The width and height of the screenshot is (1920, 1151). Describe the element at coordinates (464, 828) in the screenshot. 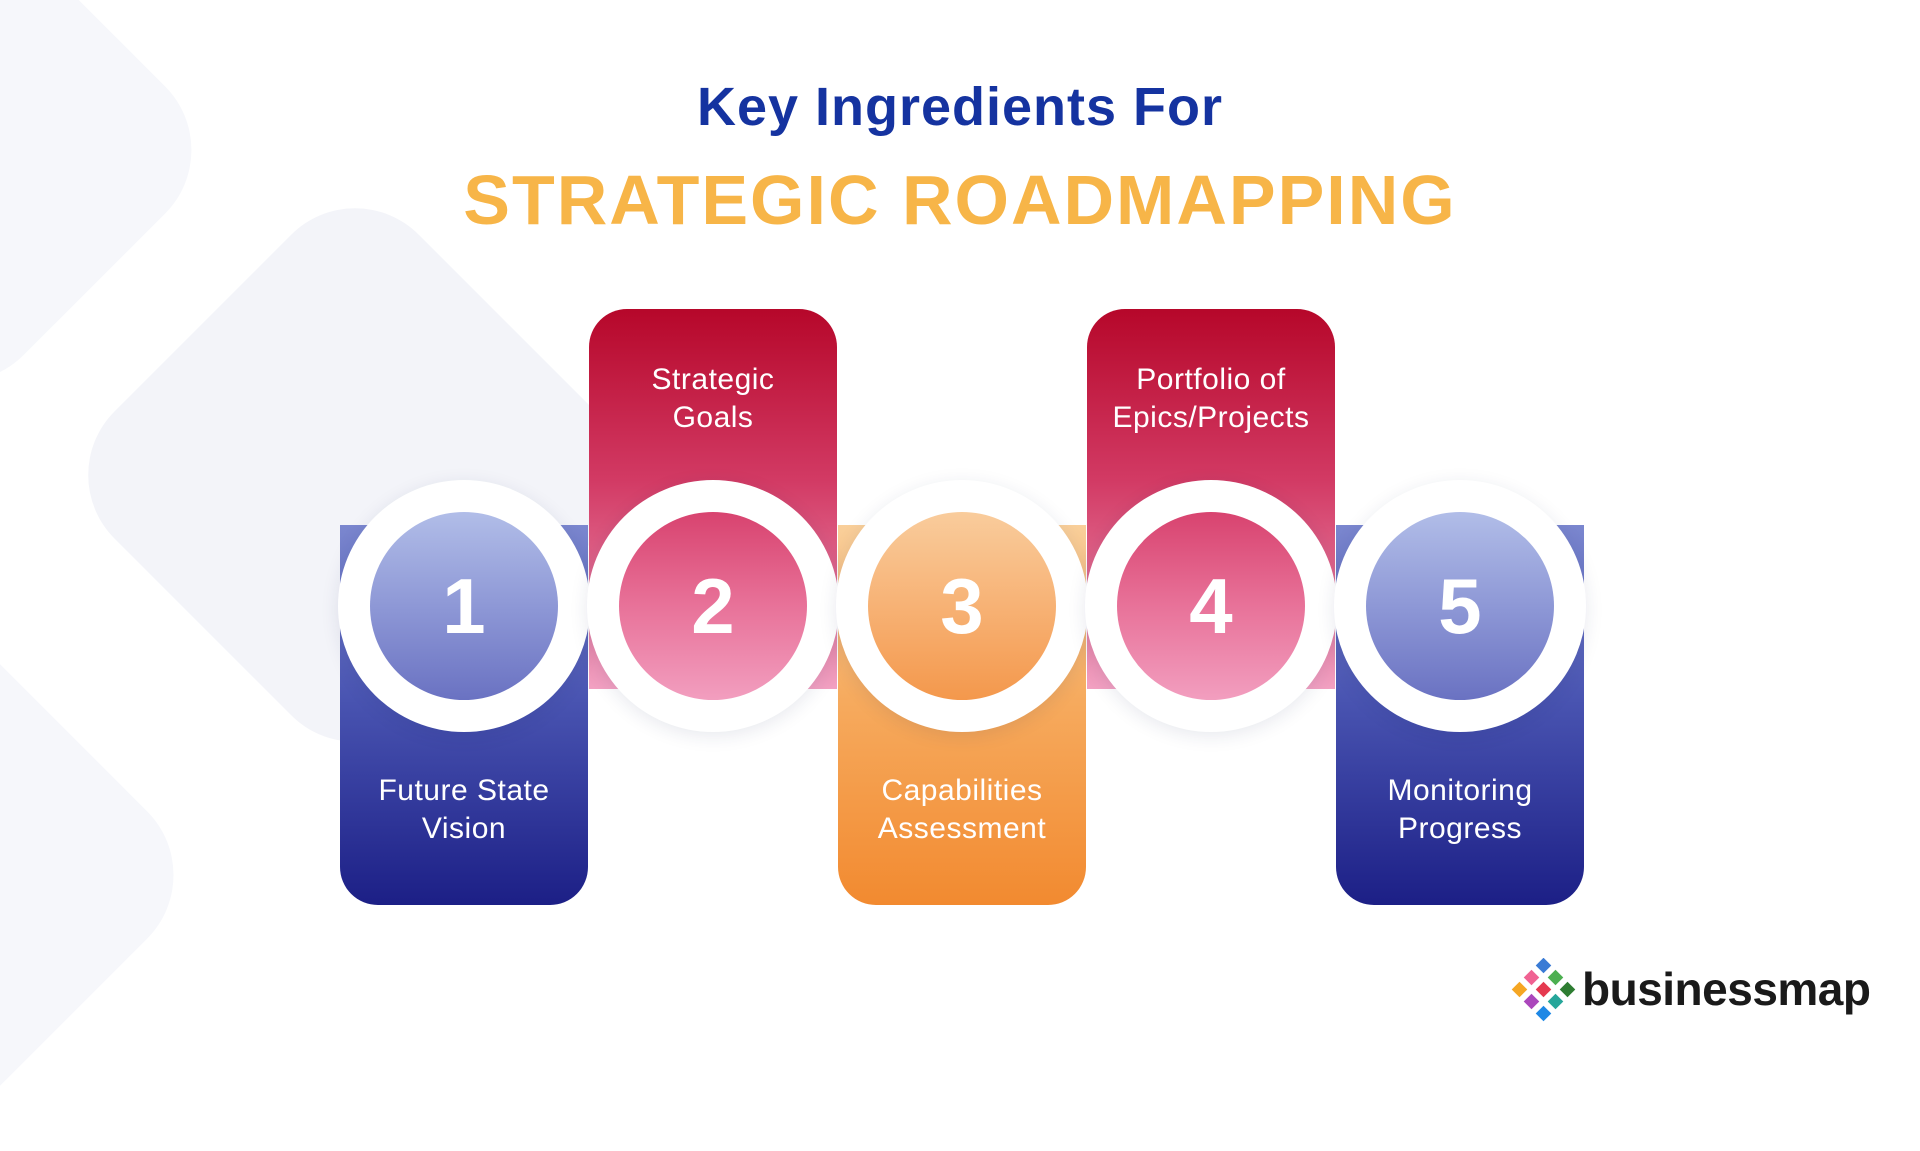

I see `step-1-label-line-2: Vision` at that location.